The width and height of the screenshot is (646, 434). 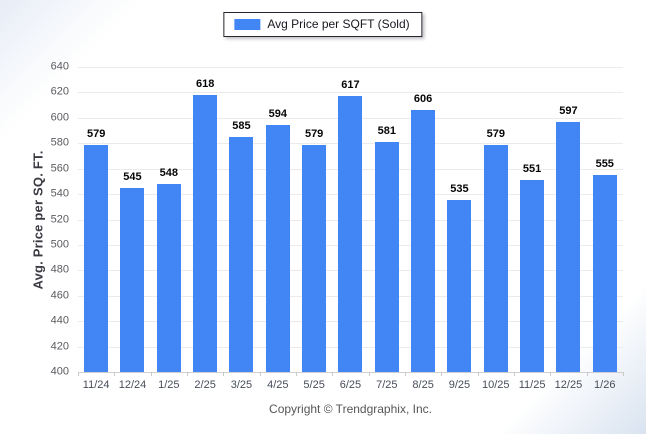 What do you see at coordinates (423, 385) in the screenshot?
I see `x-tick-label: 8/25` at bounding box center [423, 385].